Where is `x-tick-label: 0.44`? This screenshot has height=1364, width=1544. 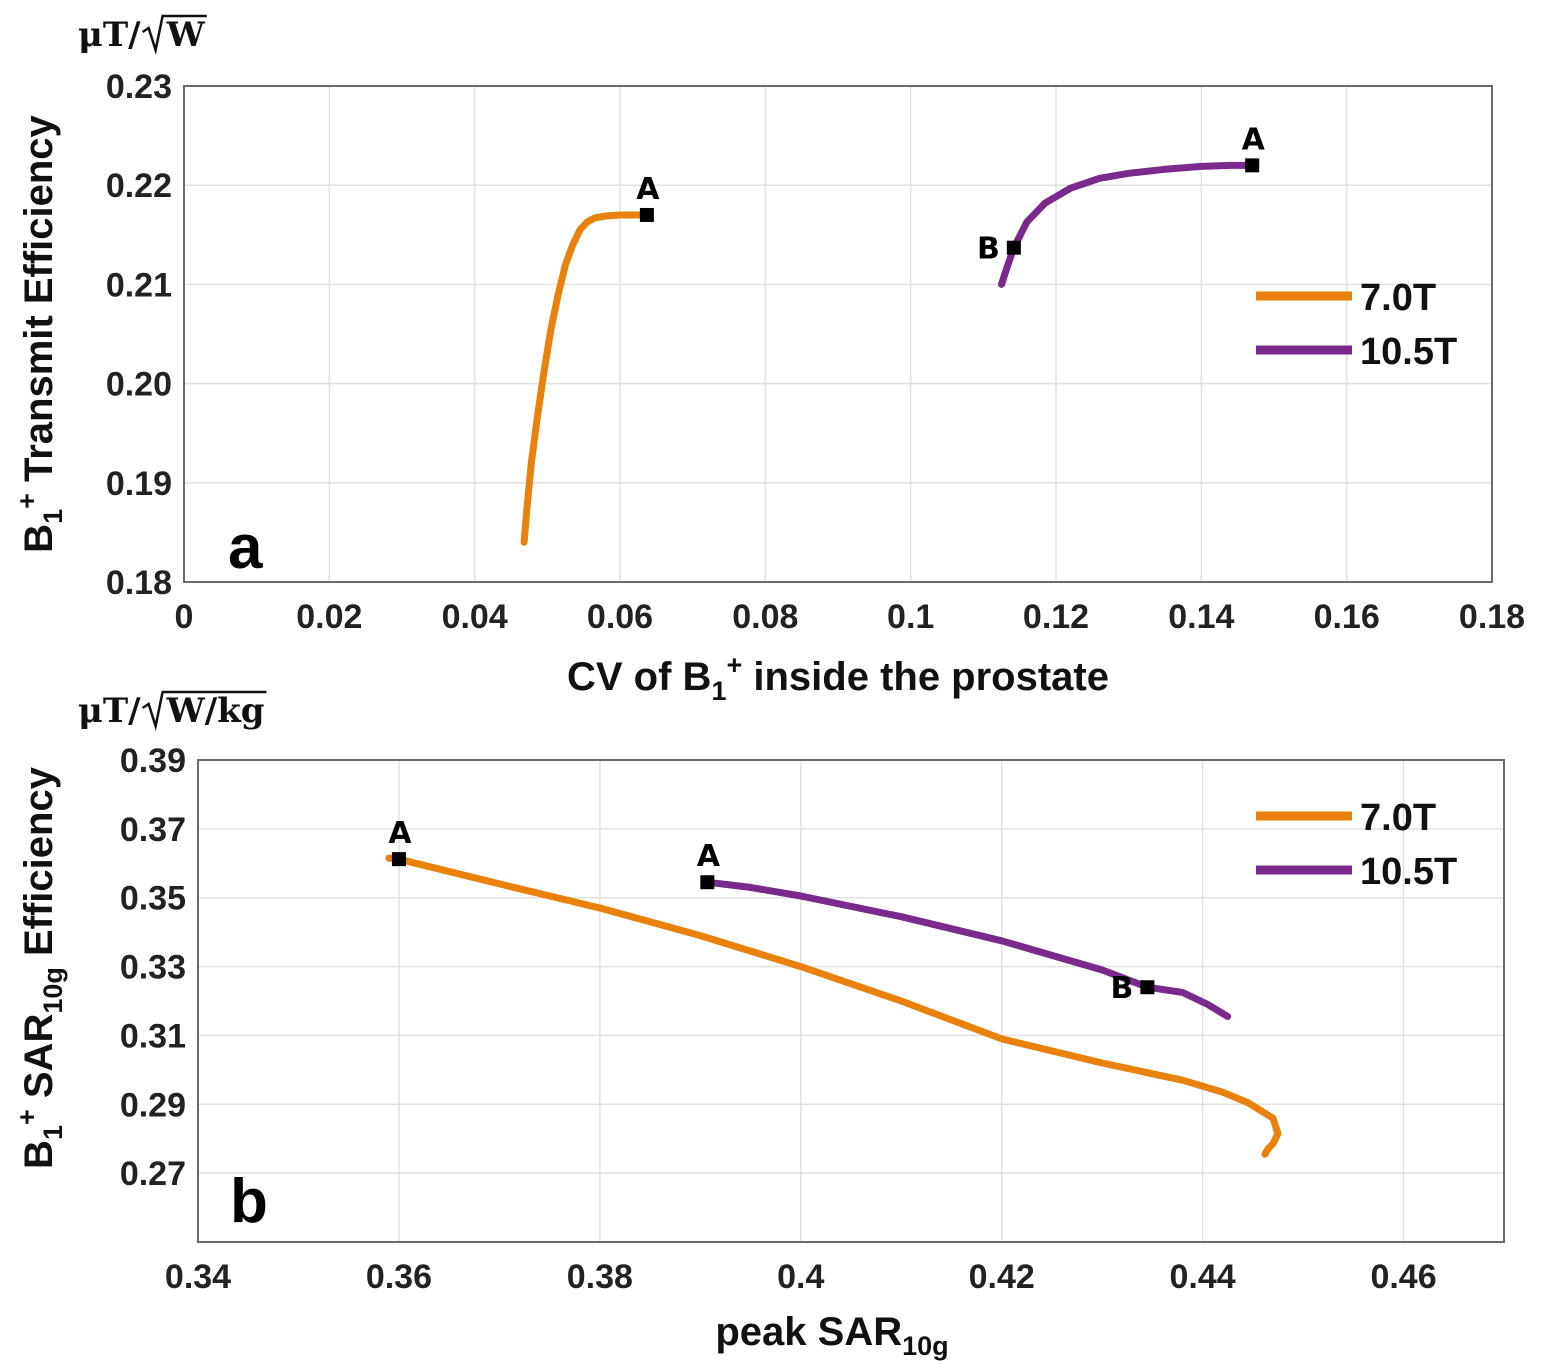
x-tick-label: 0.44 is located at coordinates (1203, 1277).